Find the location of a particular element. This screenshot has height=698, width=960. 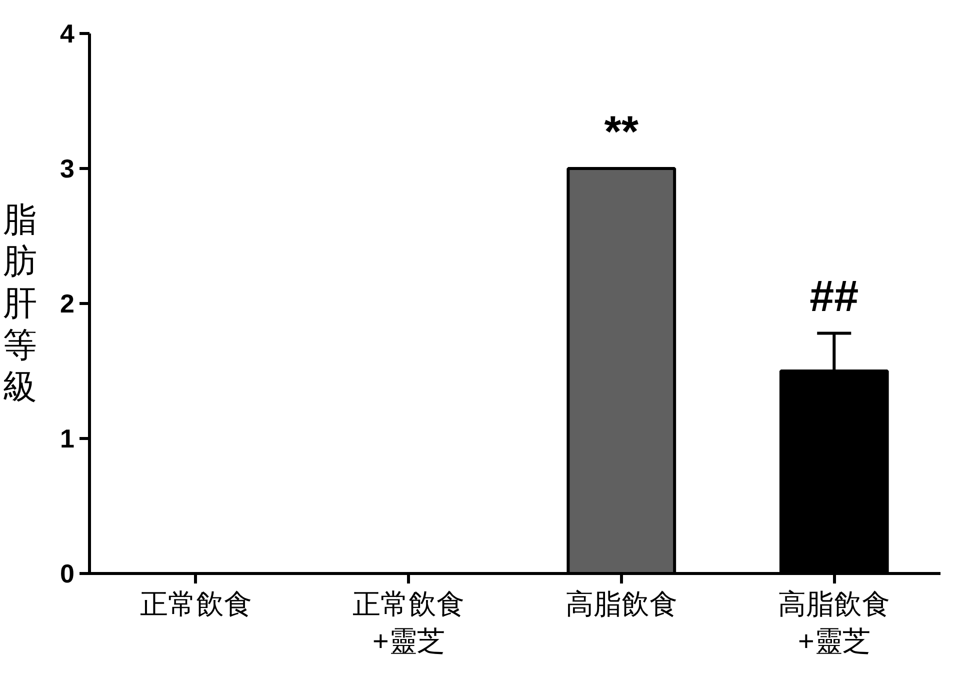

annotation: ## is located at coordinates (834, 297).